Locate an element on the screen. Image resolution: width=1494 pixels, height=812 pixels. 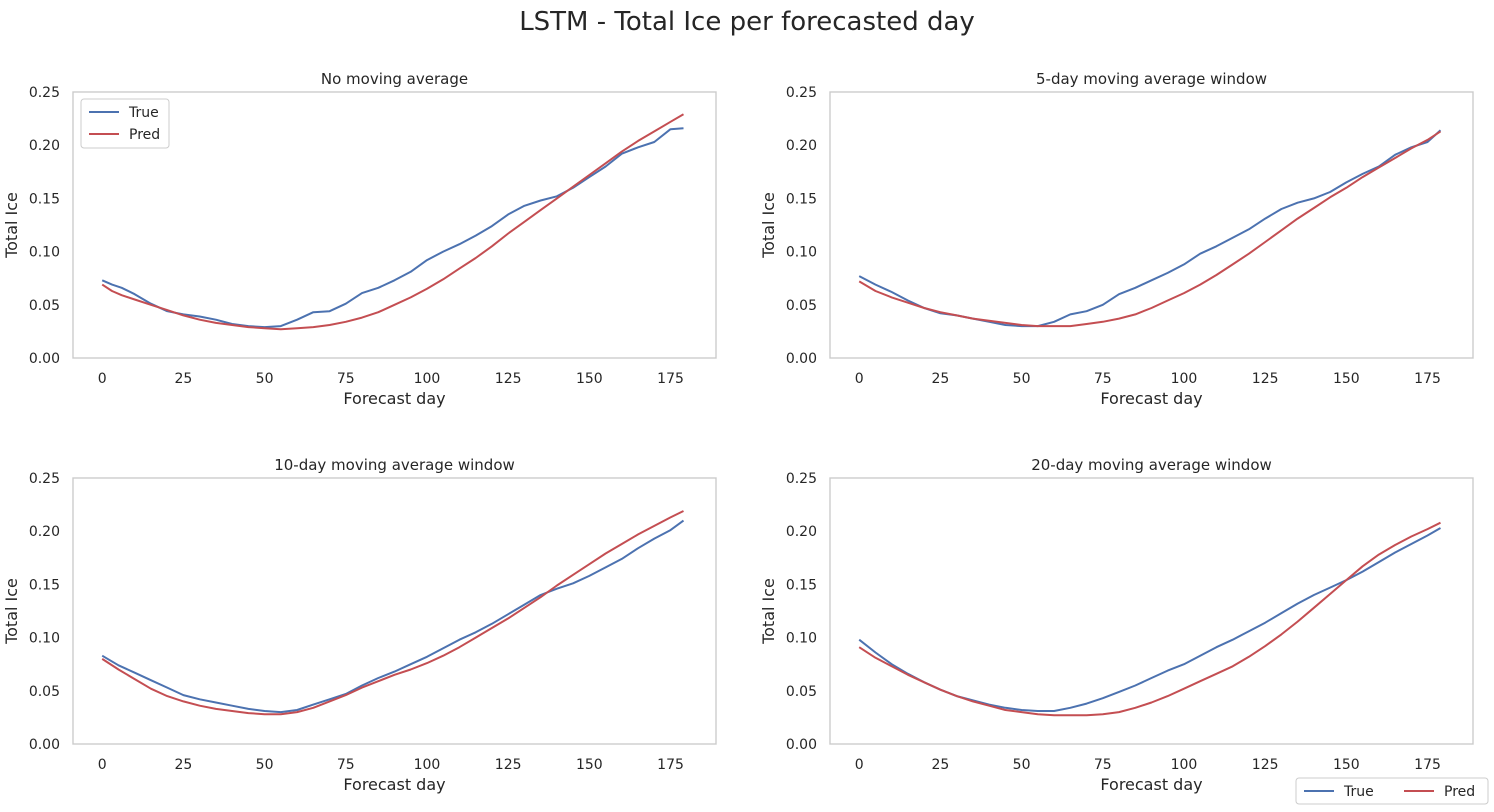
figure-legend-box is located at coordinates (1392, 791).